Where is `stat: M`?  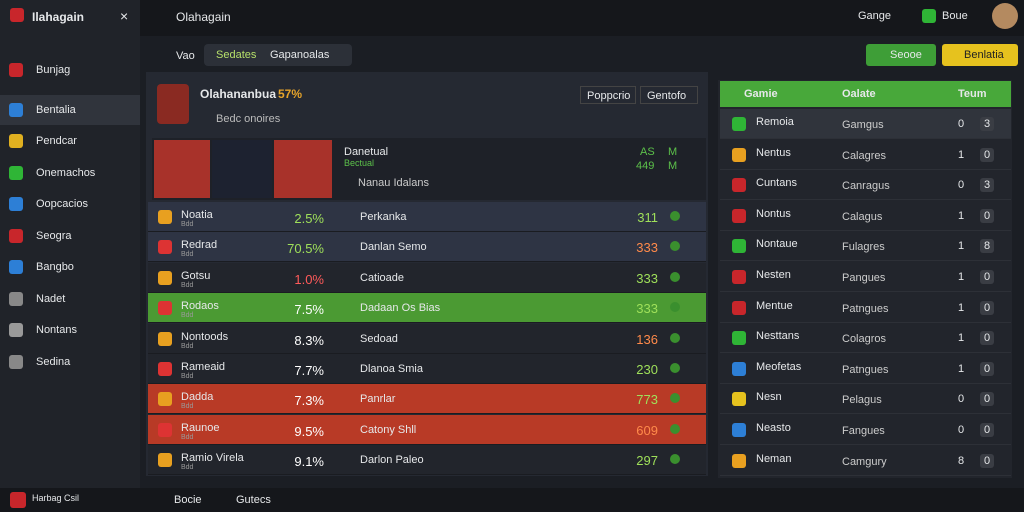
stat: M is located at coordinates (673, 166).